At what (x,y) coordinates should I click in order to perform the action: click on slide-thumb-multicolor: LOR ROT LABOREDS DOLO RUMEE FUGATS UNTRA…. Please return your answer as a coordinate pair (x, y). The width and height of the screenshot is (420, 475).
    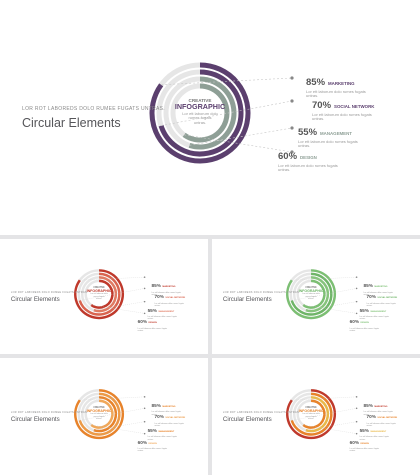
    Looking at the image, I should click on (316, 416).